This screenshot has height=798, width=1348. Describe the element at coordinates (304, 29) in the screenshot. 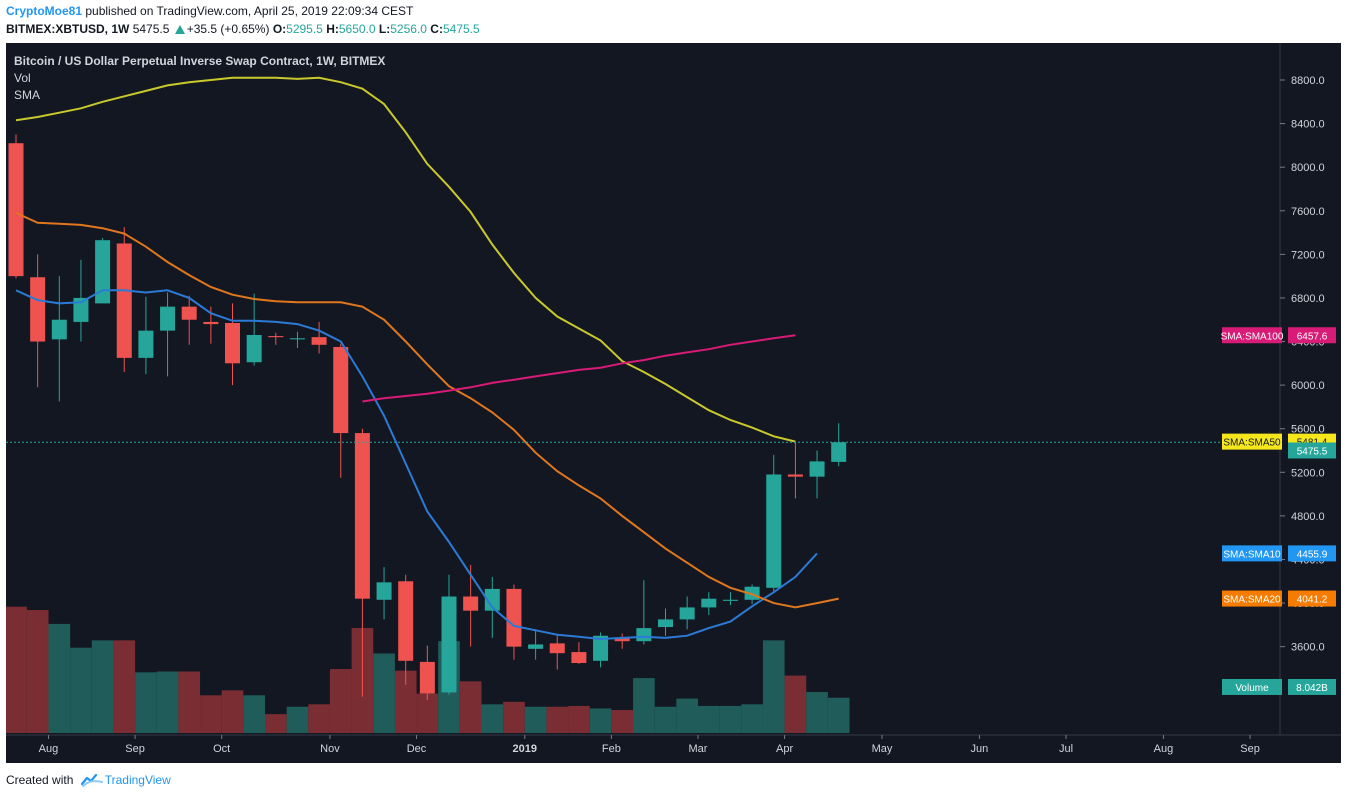

I see `open-value: 5295.5` at that location.